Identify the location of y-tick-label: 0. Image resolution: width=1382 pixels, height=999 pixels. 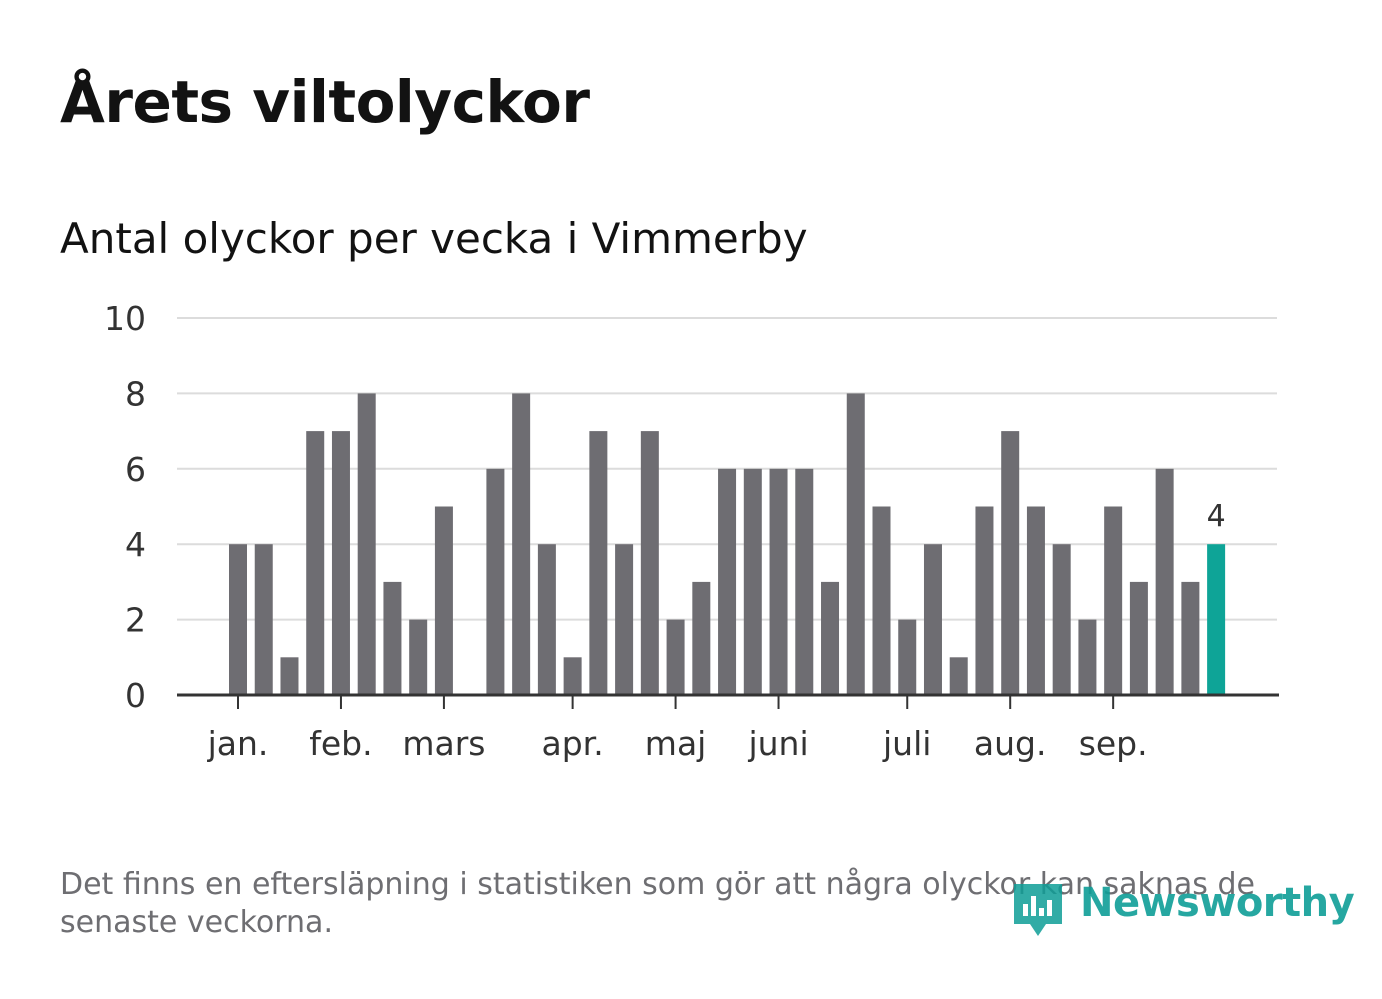
(135, 695).